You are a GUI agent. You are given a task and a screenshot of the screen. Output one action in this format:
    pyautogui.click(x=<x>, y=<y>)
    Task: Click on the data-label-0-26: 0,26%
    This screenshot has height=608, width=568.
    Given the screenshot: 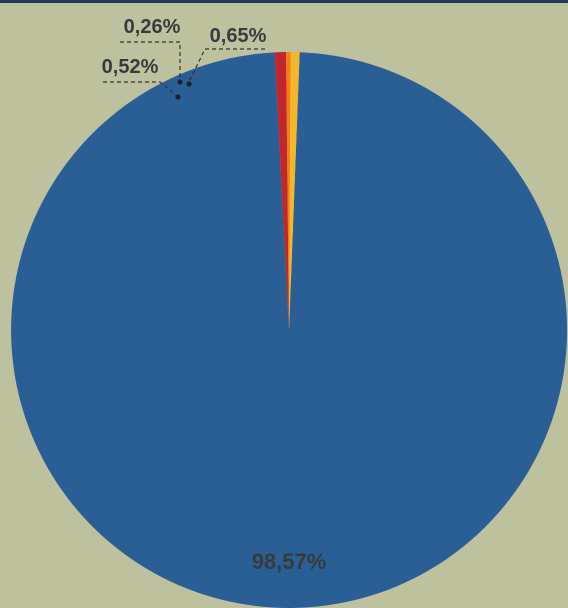 What is the action you would take?
    pyautogui.click(x=152, y=27)
    